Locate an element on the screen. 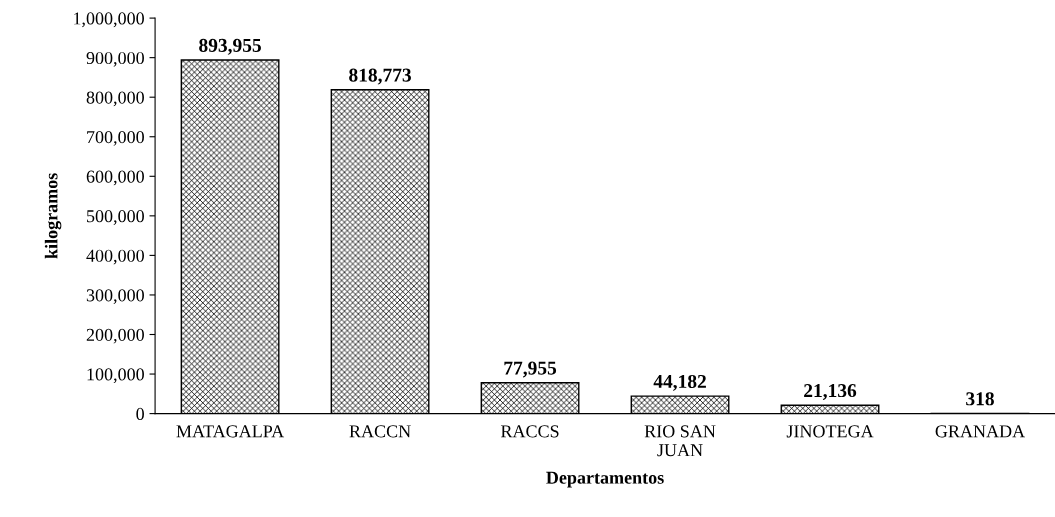 Image resolution: width=1055 pixels, height=517 pixels. y-tick-label: 100,000 is located at coordinates (115, 376).